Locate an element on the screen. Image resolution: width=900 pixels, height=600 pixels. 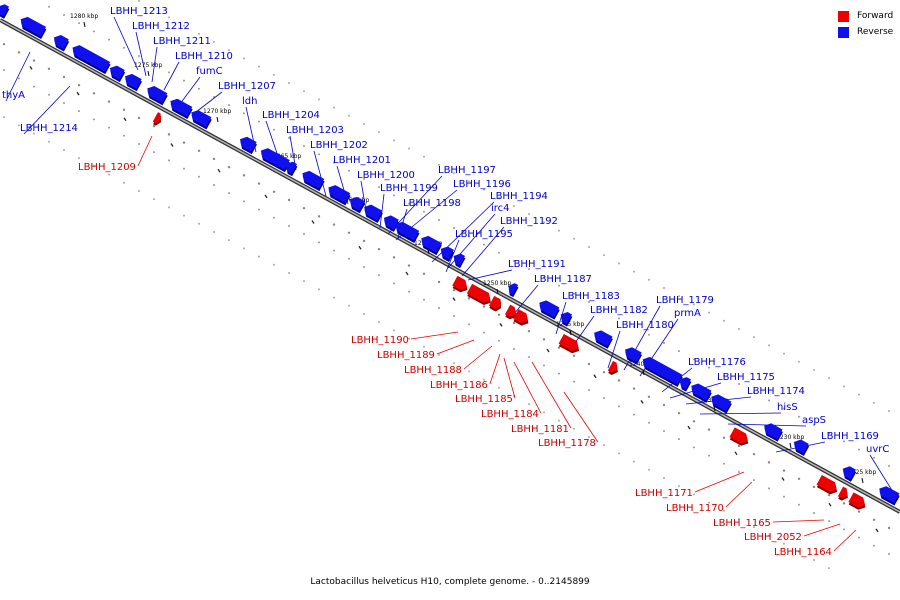
legend: Forward Reverse is located at coordinates (865, 24).